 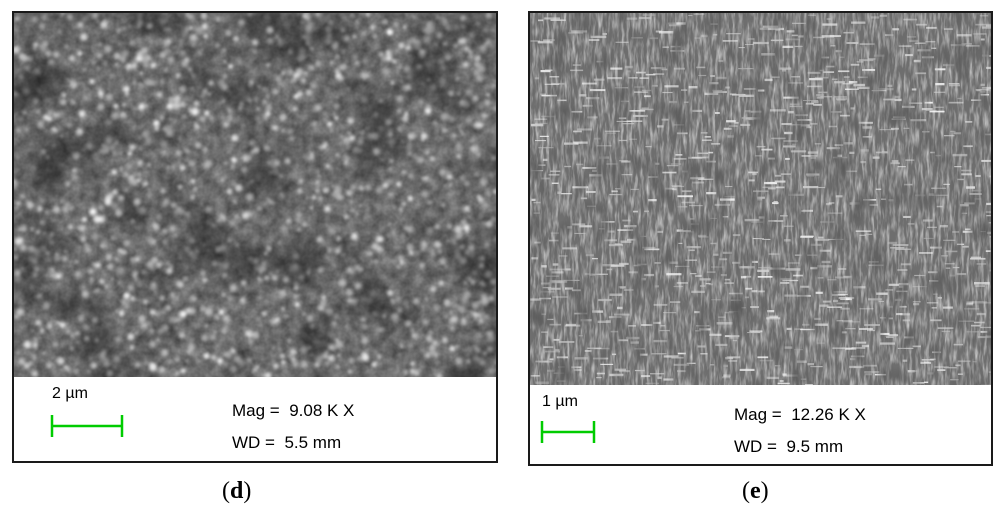 What do you see at coordinates (293, 410) in the screenshot?
I see `magnification-readout: Mag = 9.08 K X` at bounding box center [293, 410].